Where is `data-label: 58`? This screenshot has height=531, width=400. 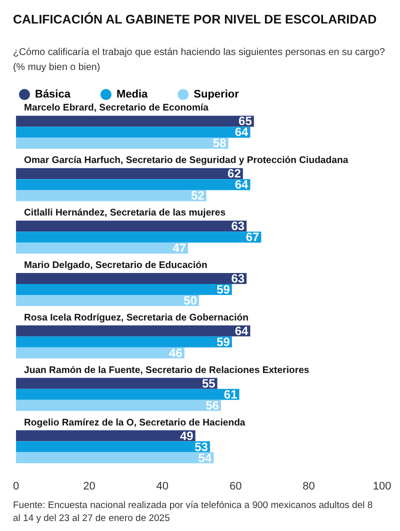 data-label: 58 is located at coordinates (219, 143).